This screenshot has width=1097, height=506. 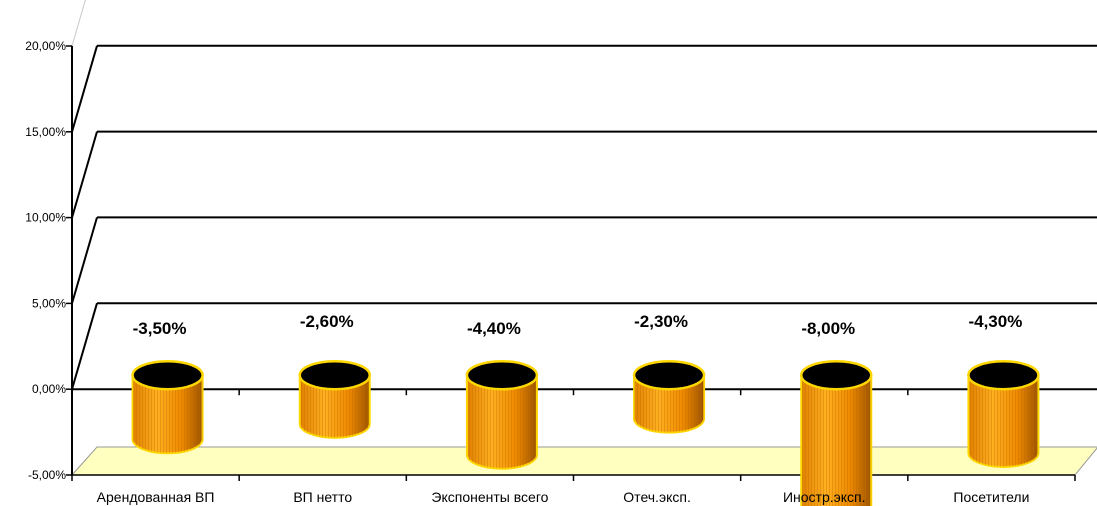 What do you see at coordinates (78, 23) in the screenshot?
I see `gridline` at bounding box center [78, 23].